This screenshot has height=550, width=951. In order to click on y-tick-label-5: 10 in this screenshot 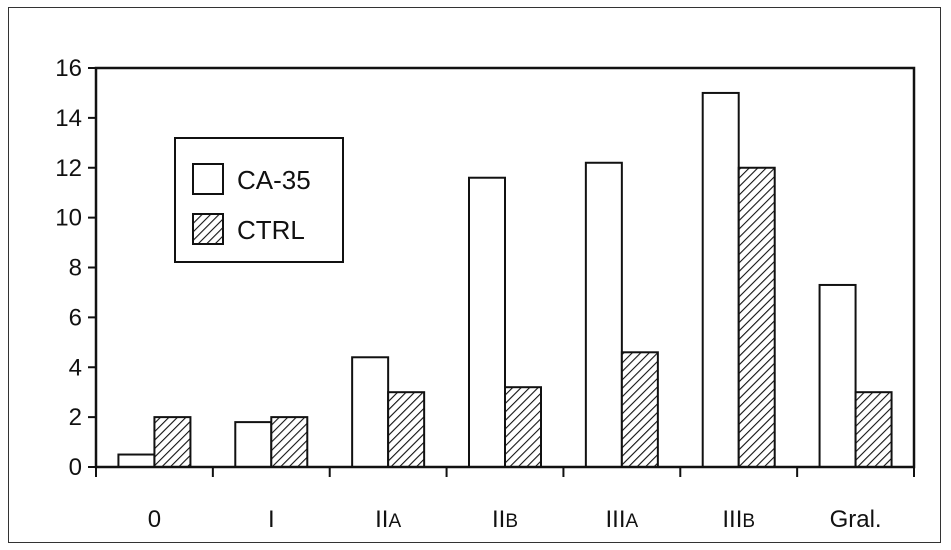, I will do `click(68, 218)`.